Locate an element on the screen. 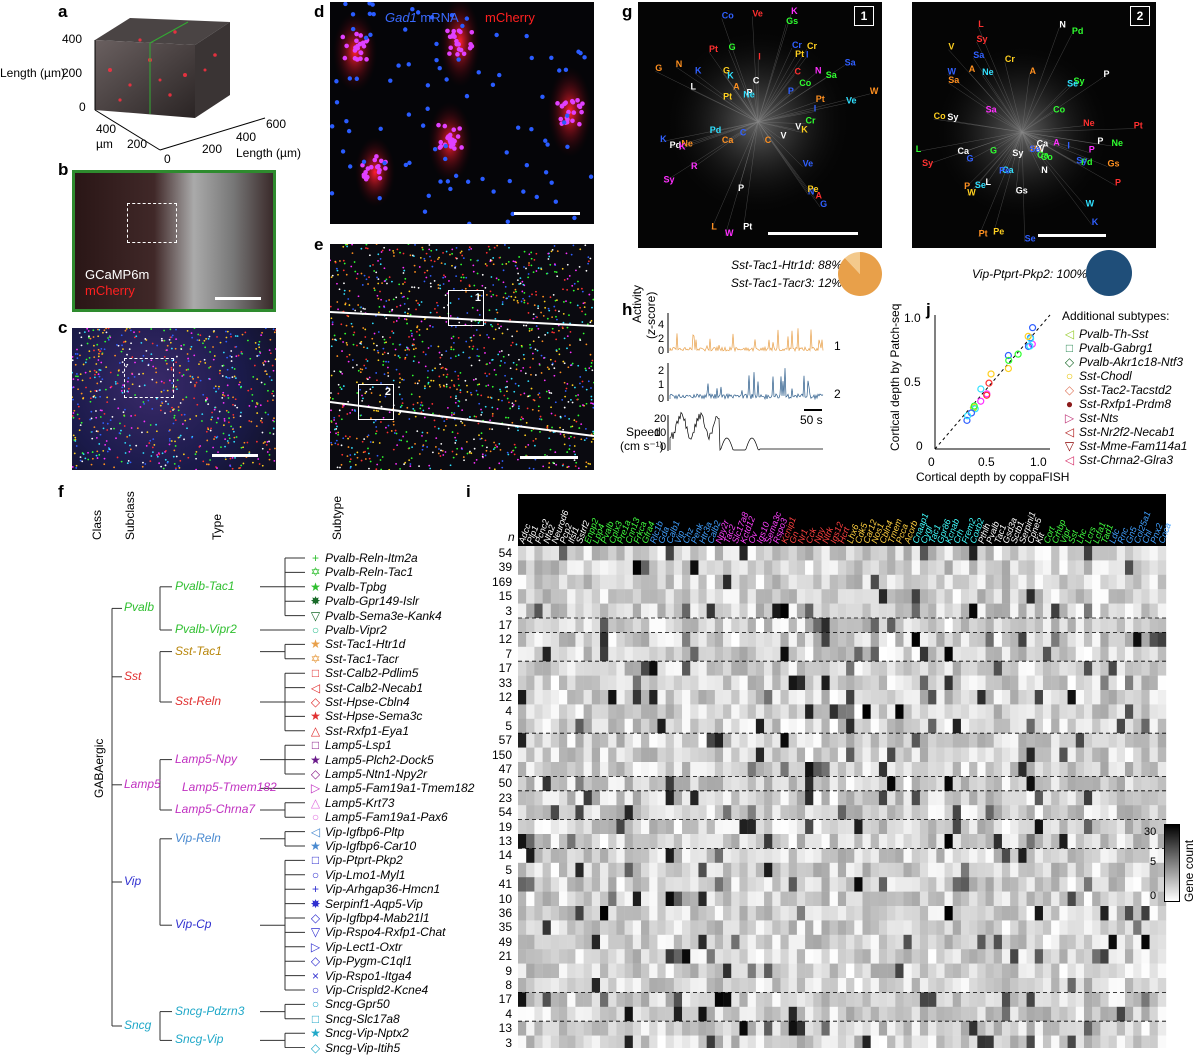 This screenshot has height=1055, width=1200. legend-label: Sst-Nts is located at coordinates (1098, 418).